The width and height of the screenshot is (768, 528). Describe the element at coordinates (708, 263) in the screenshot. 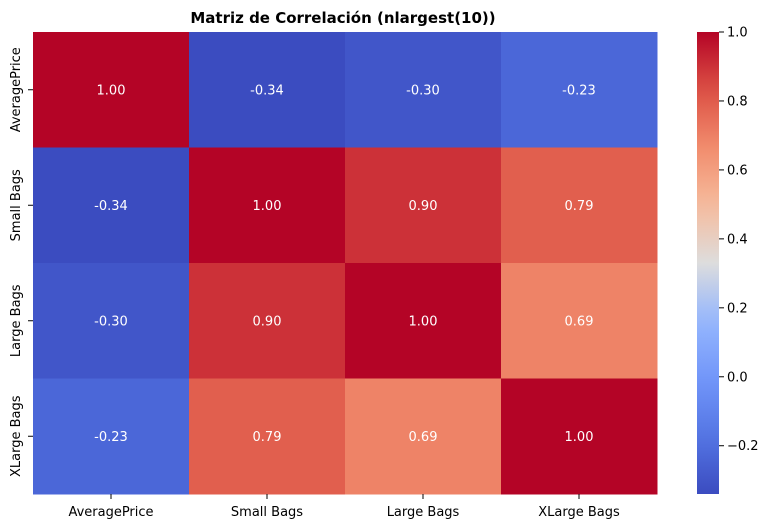

I see `colorbar-gradient` at that location.